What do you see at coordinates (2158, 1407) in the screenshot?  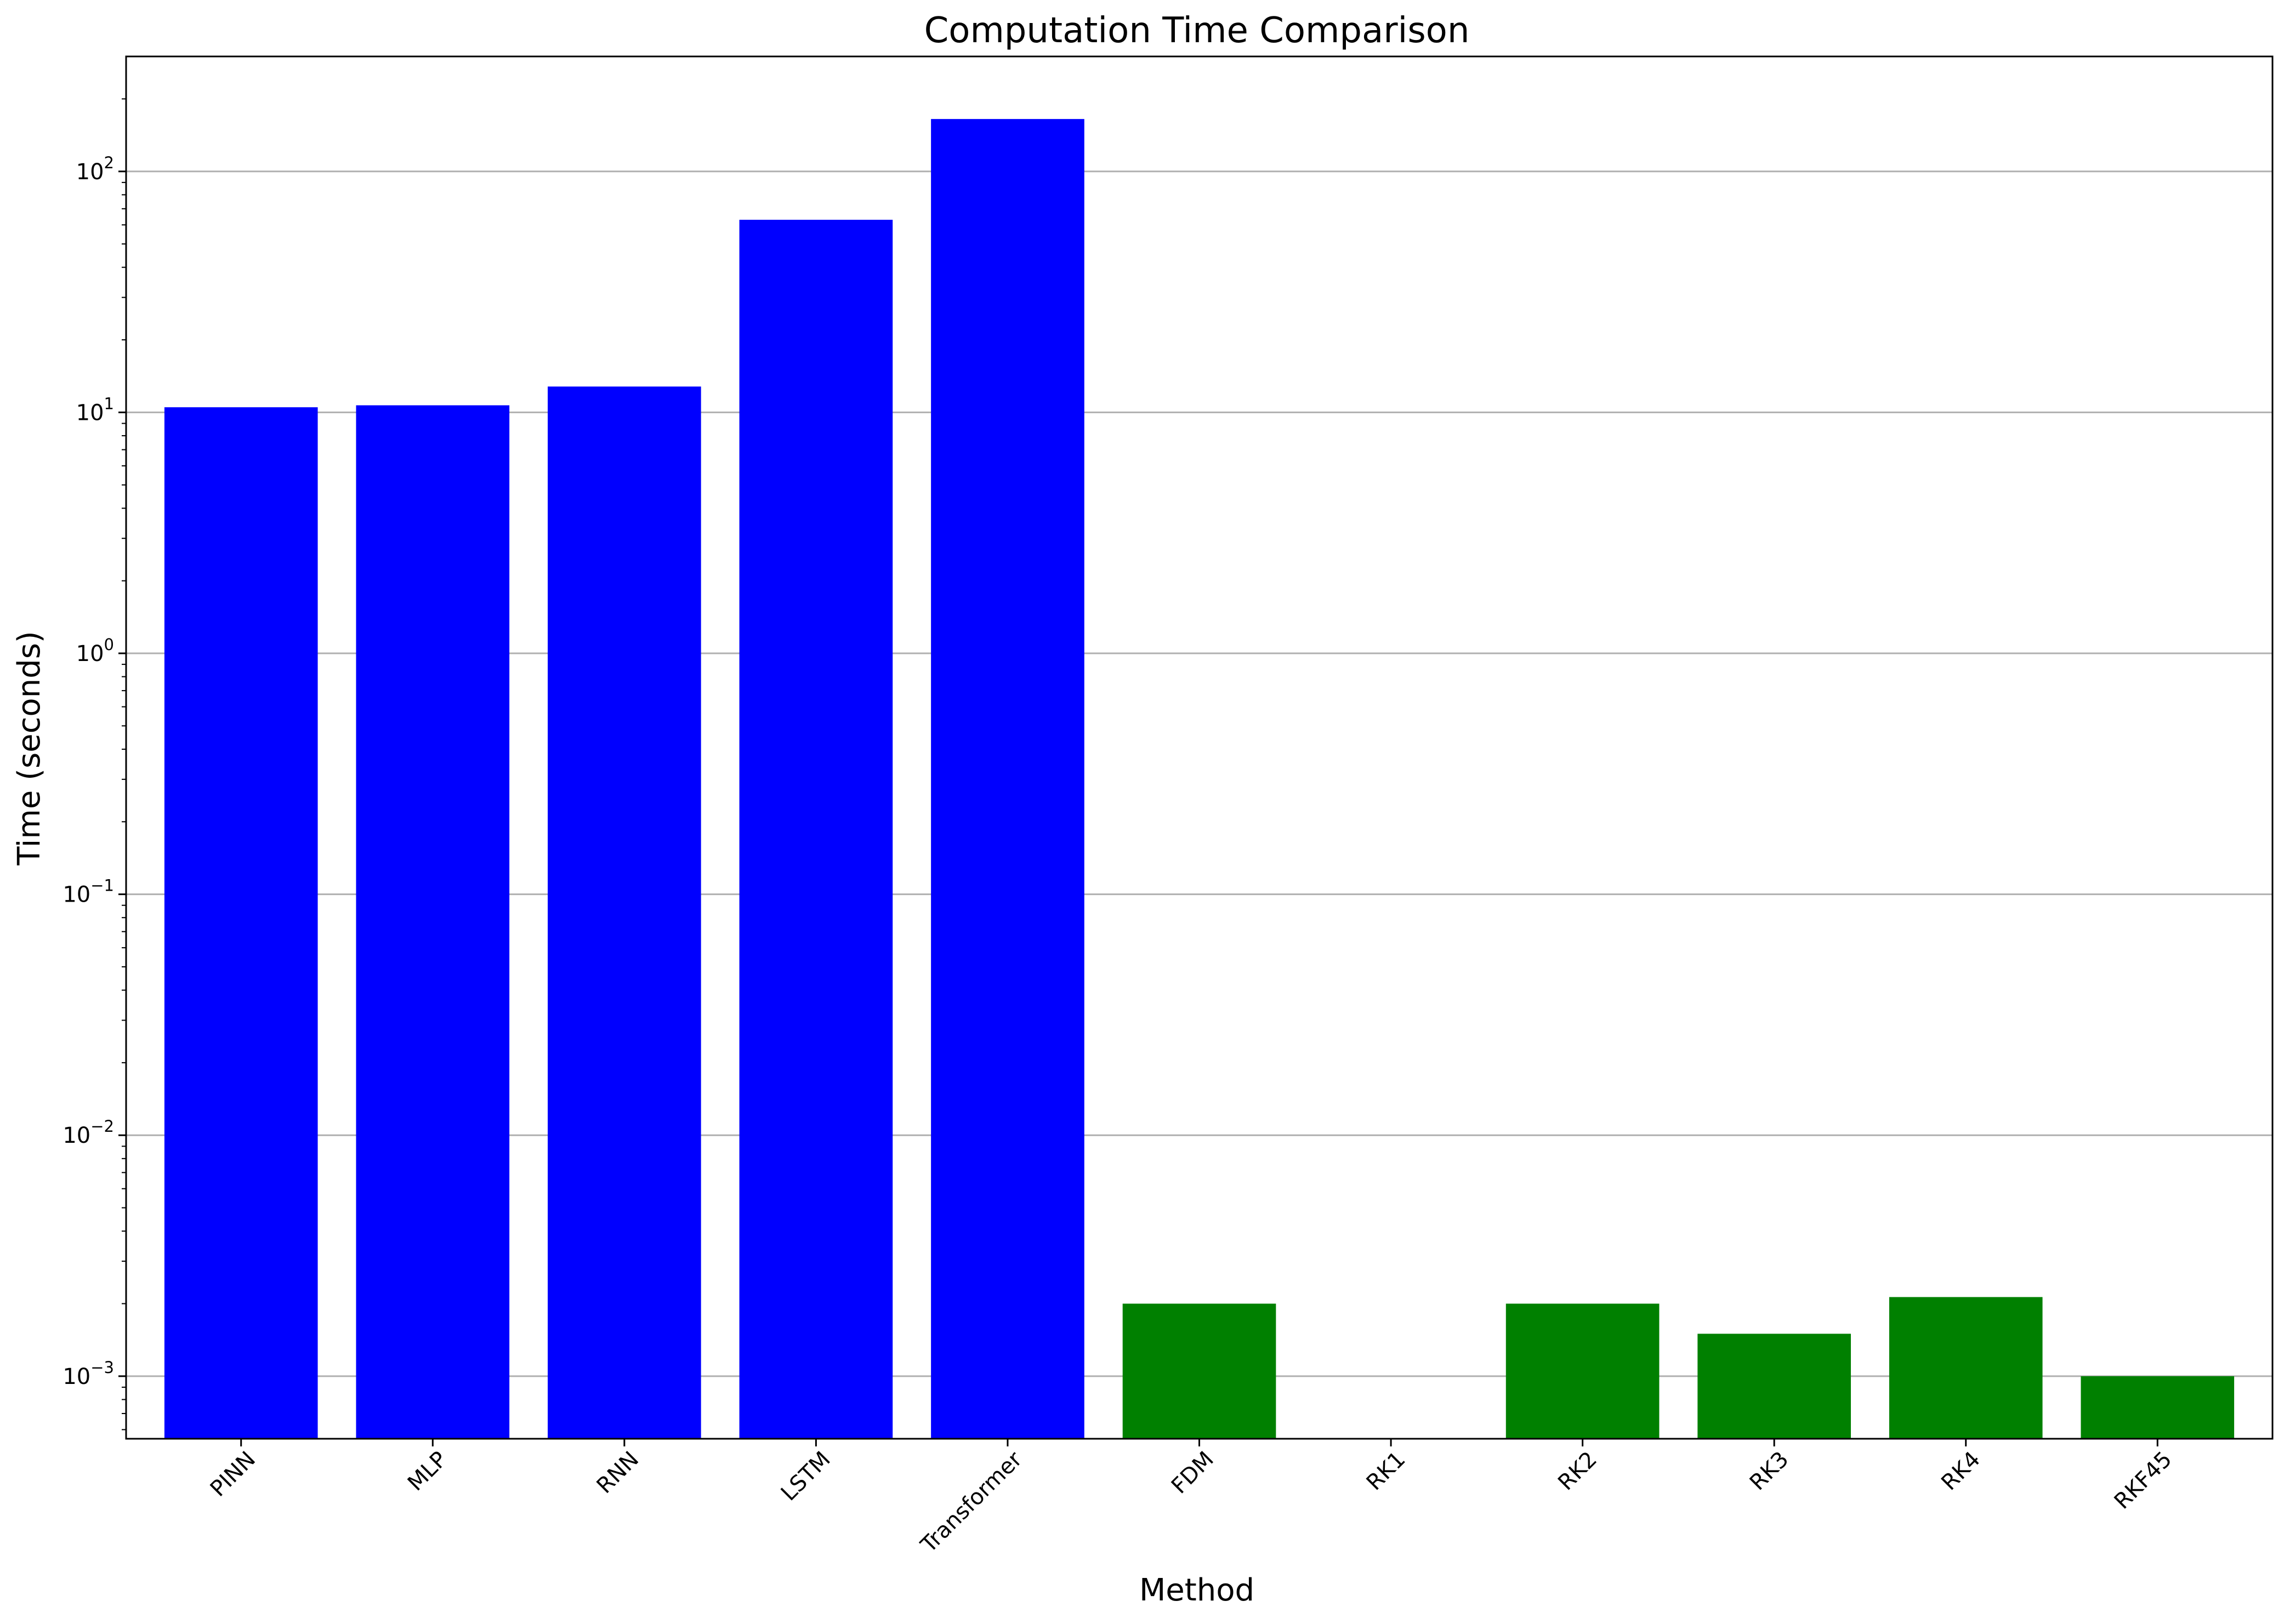 I see `bar-rkf45` at bounding box center [2158, 1407].